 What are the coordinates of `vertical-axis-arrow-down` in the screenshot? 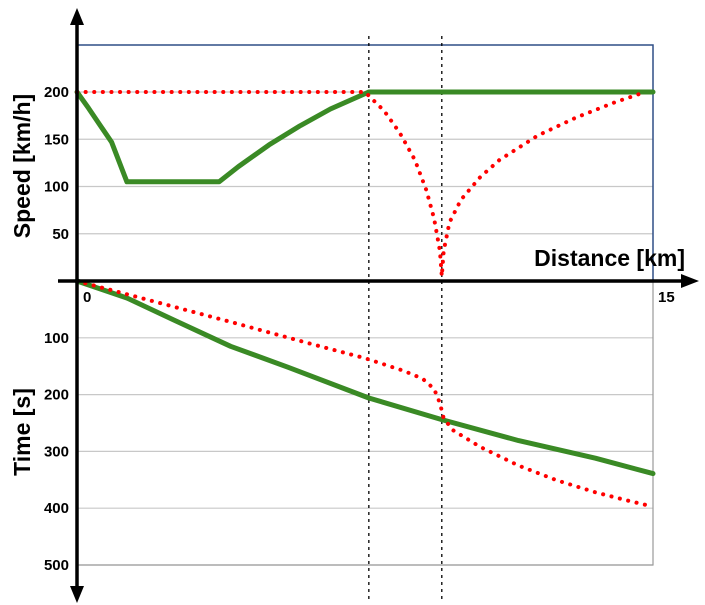 It's located at (77, 594).